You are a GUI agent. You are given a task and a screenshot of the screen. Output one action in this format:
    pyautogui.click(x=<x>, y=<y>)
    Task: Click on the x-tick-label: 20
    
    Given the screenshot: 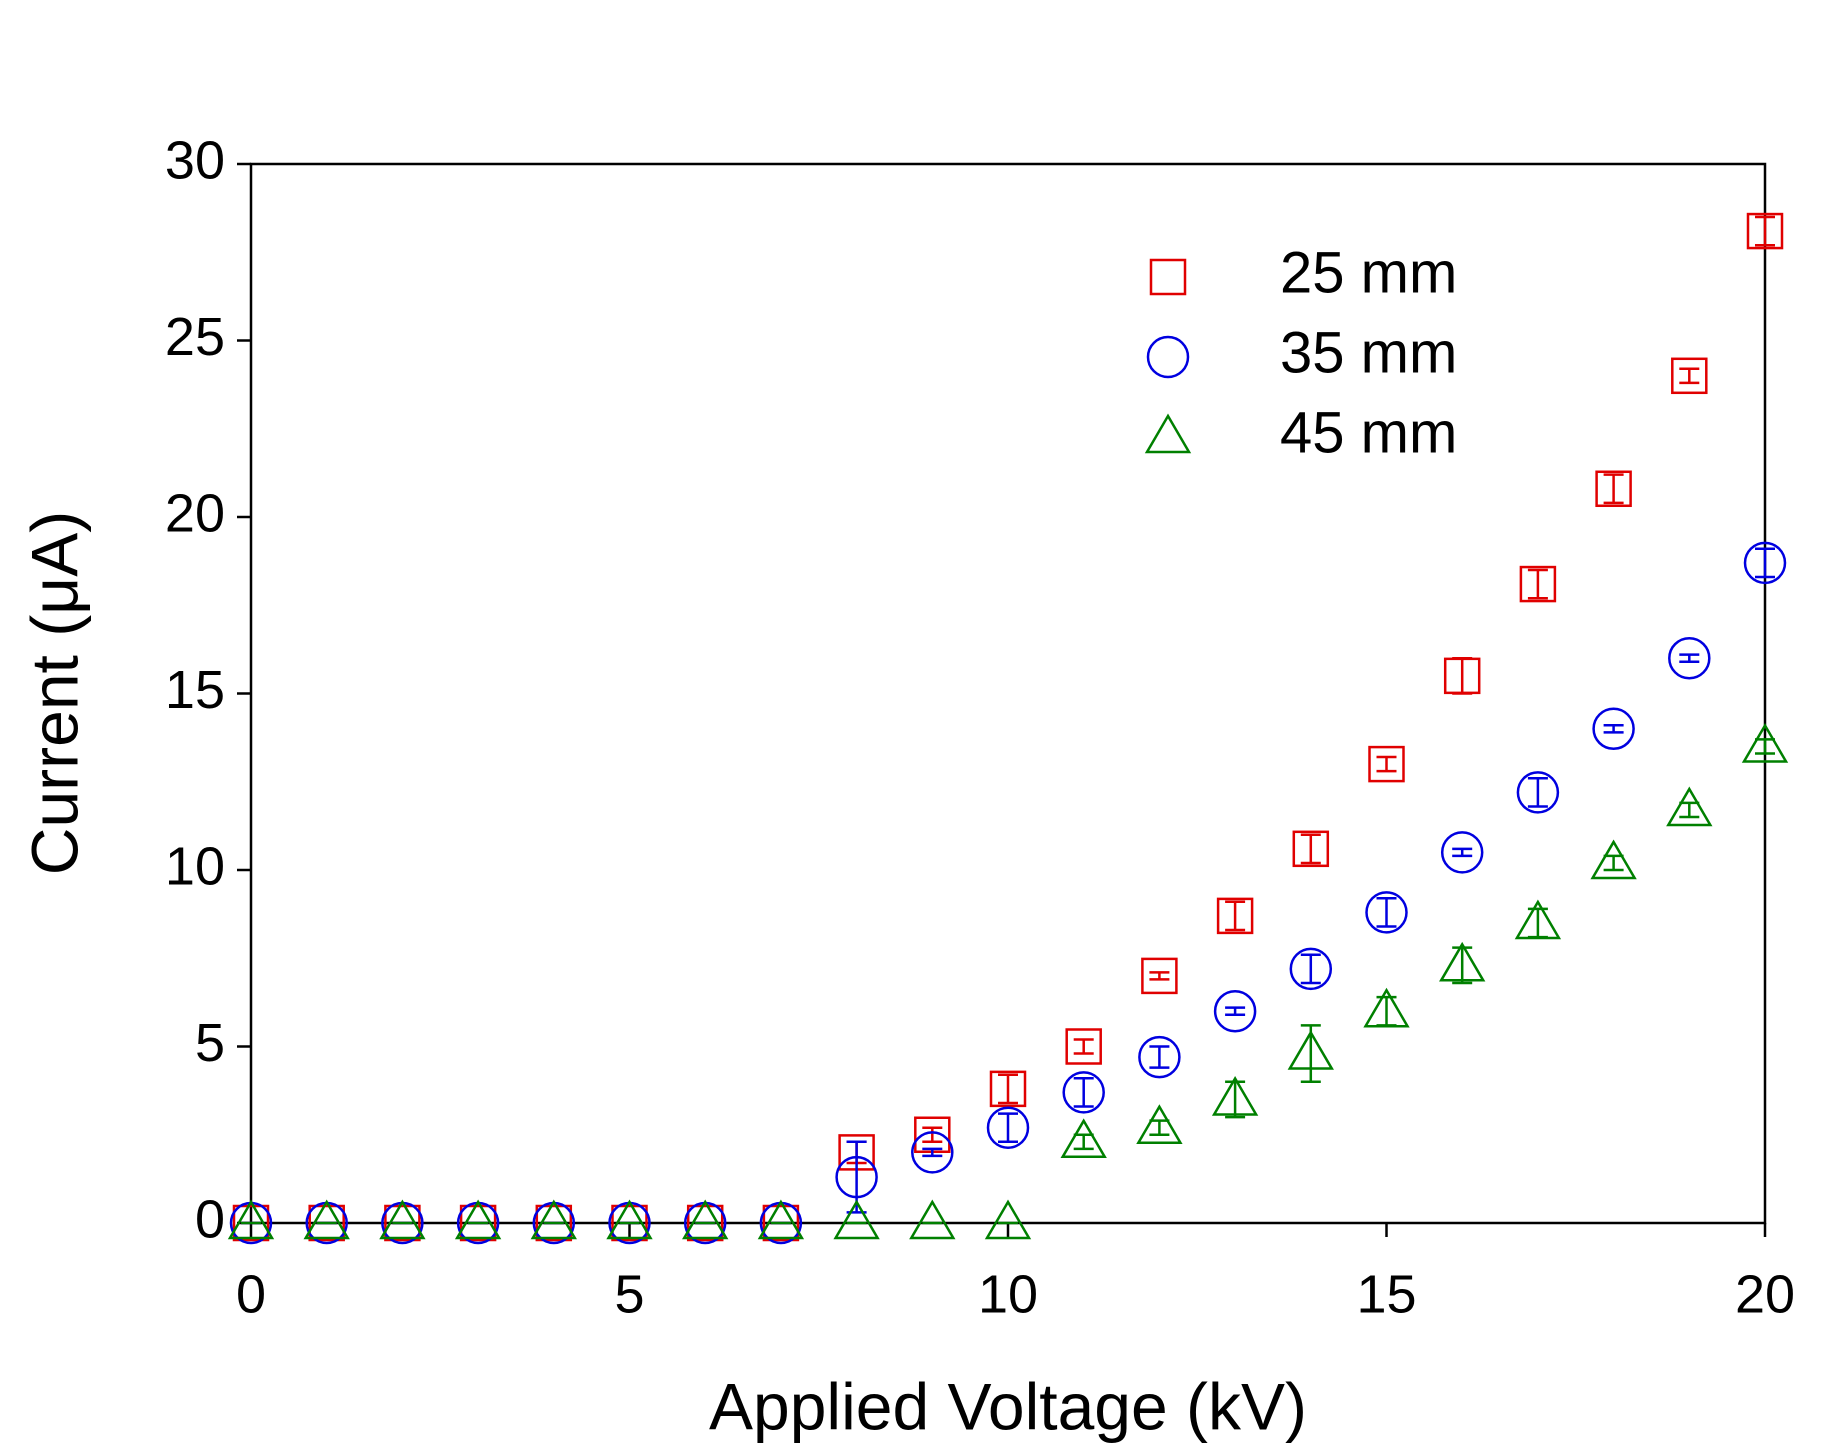 What is the action you would take?
    pyautogui.click(x=1765, y=1294)
    